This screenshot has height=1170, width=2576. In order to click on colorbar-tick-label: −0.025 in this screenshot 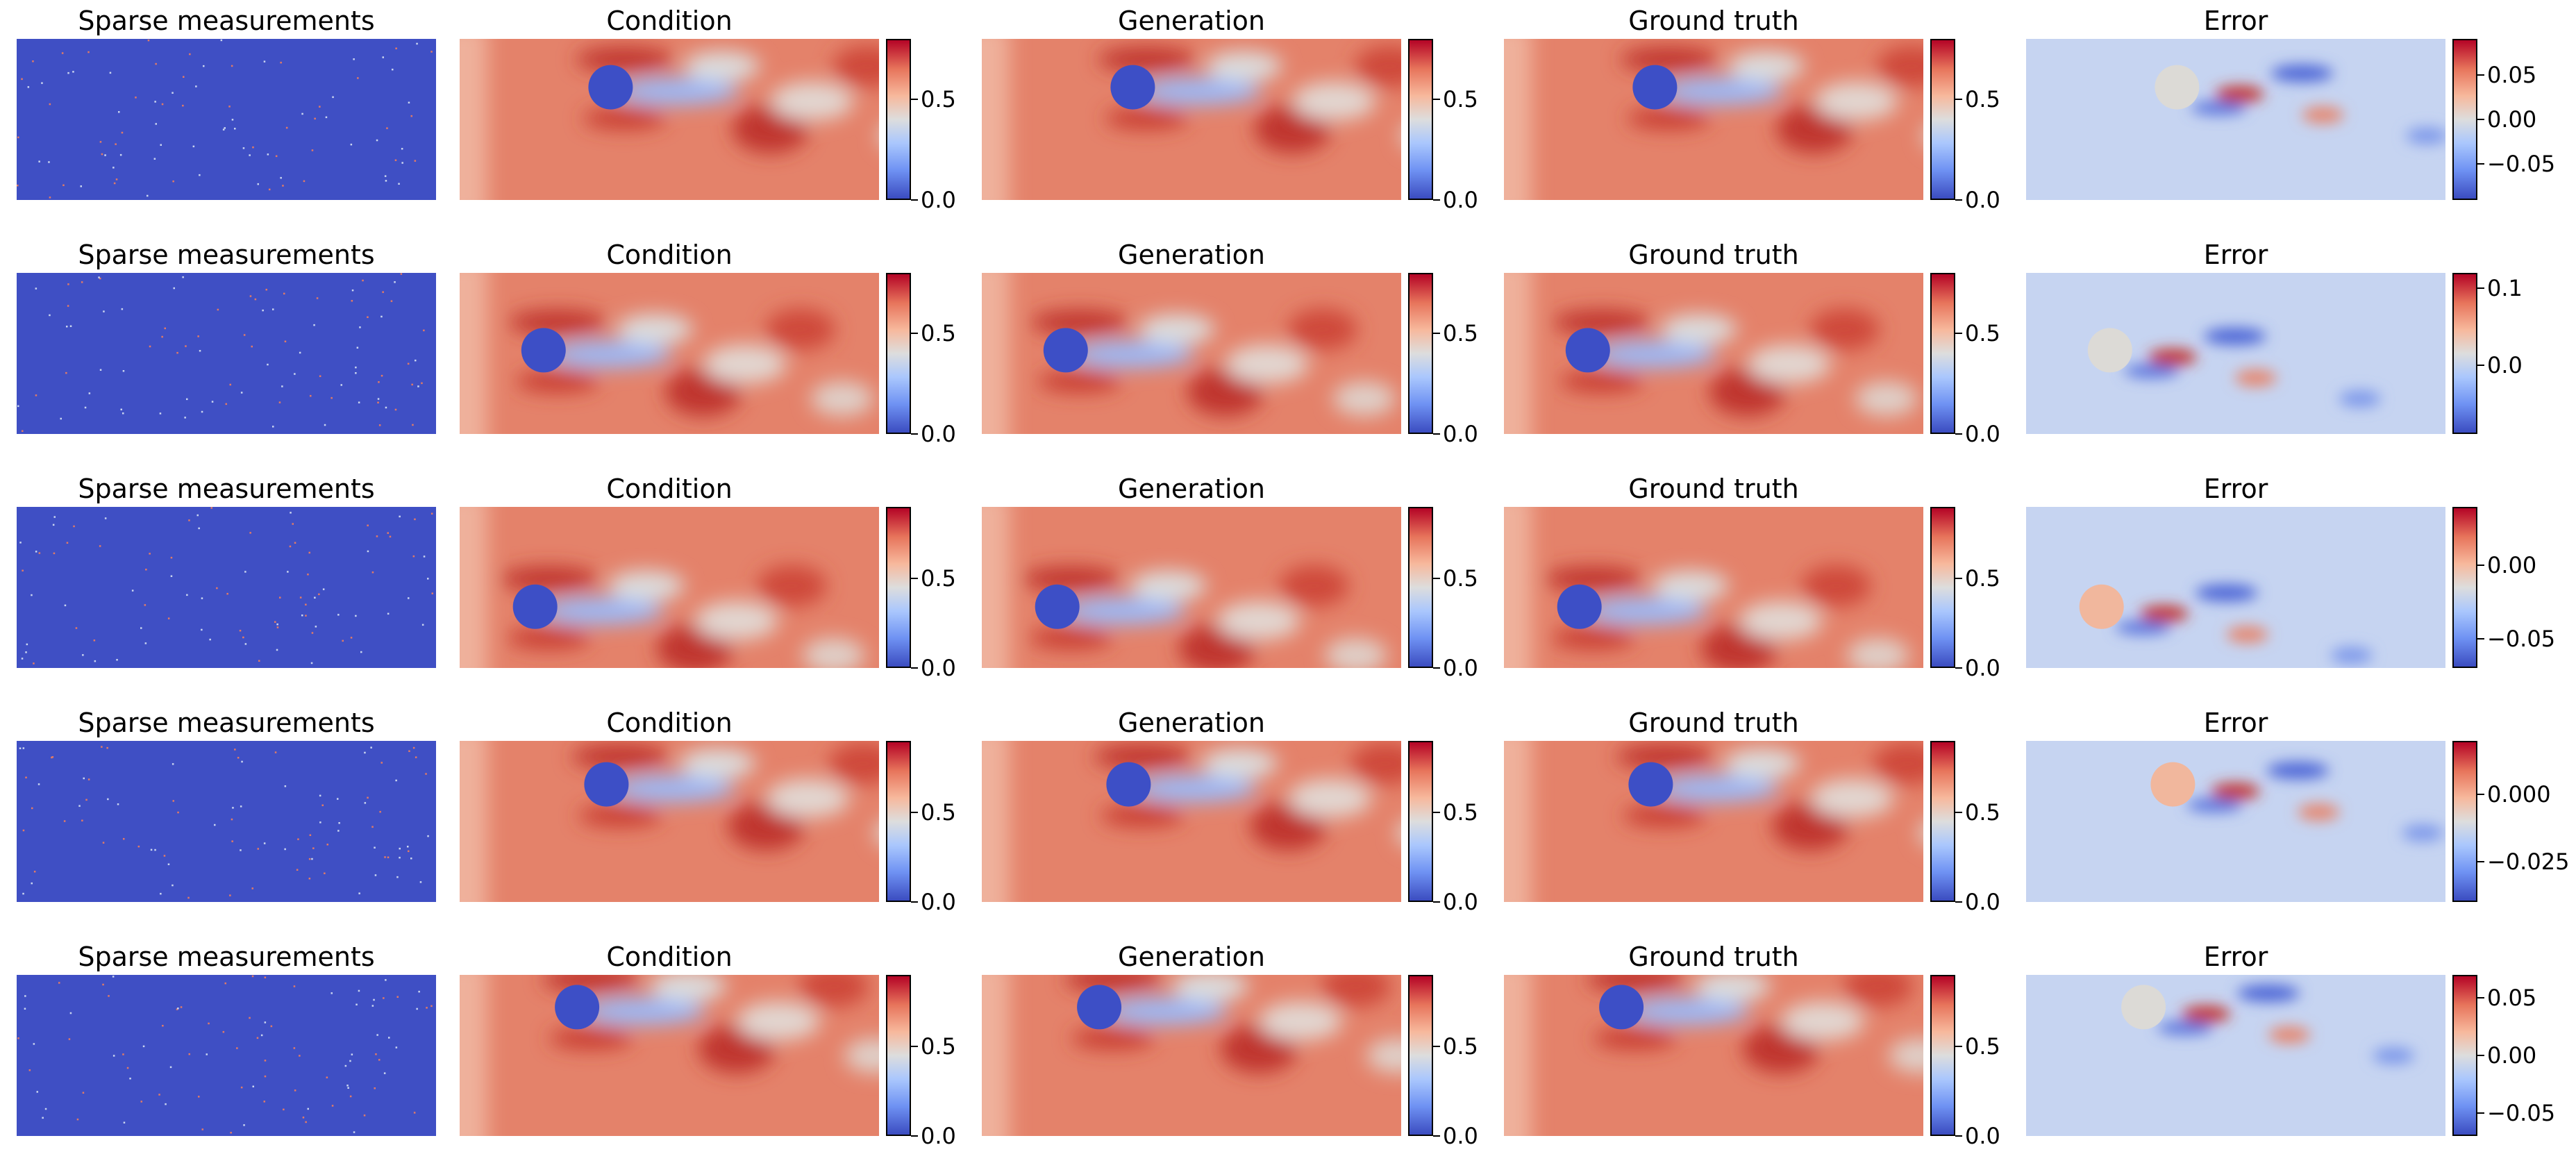, I will do `click(2528, 862)`.